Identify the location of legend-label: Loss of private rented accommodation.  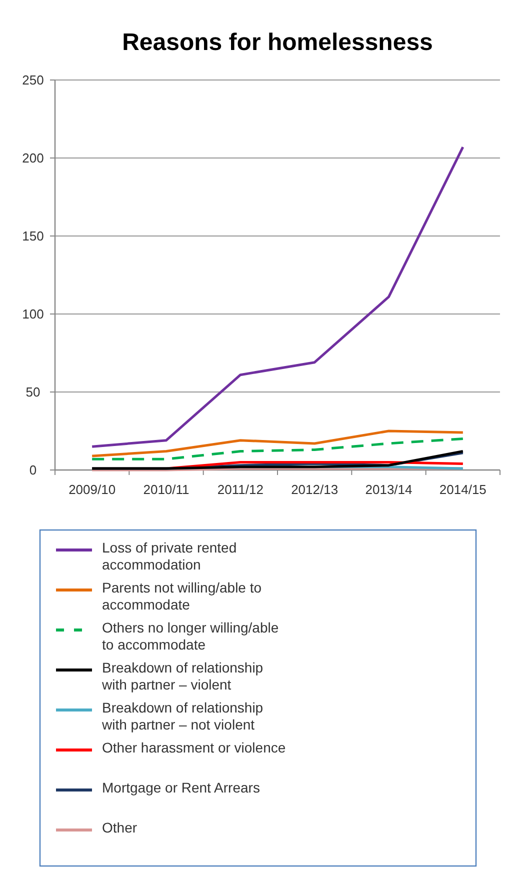
(169, 555).